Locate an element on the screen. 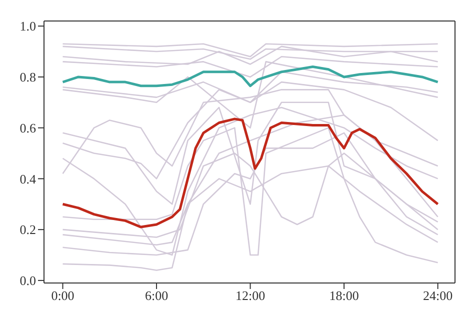  x-tick-label: 24:00 is located at coordinates (437, 296).